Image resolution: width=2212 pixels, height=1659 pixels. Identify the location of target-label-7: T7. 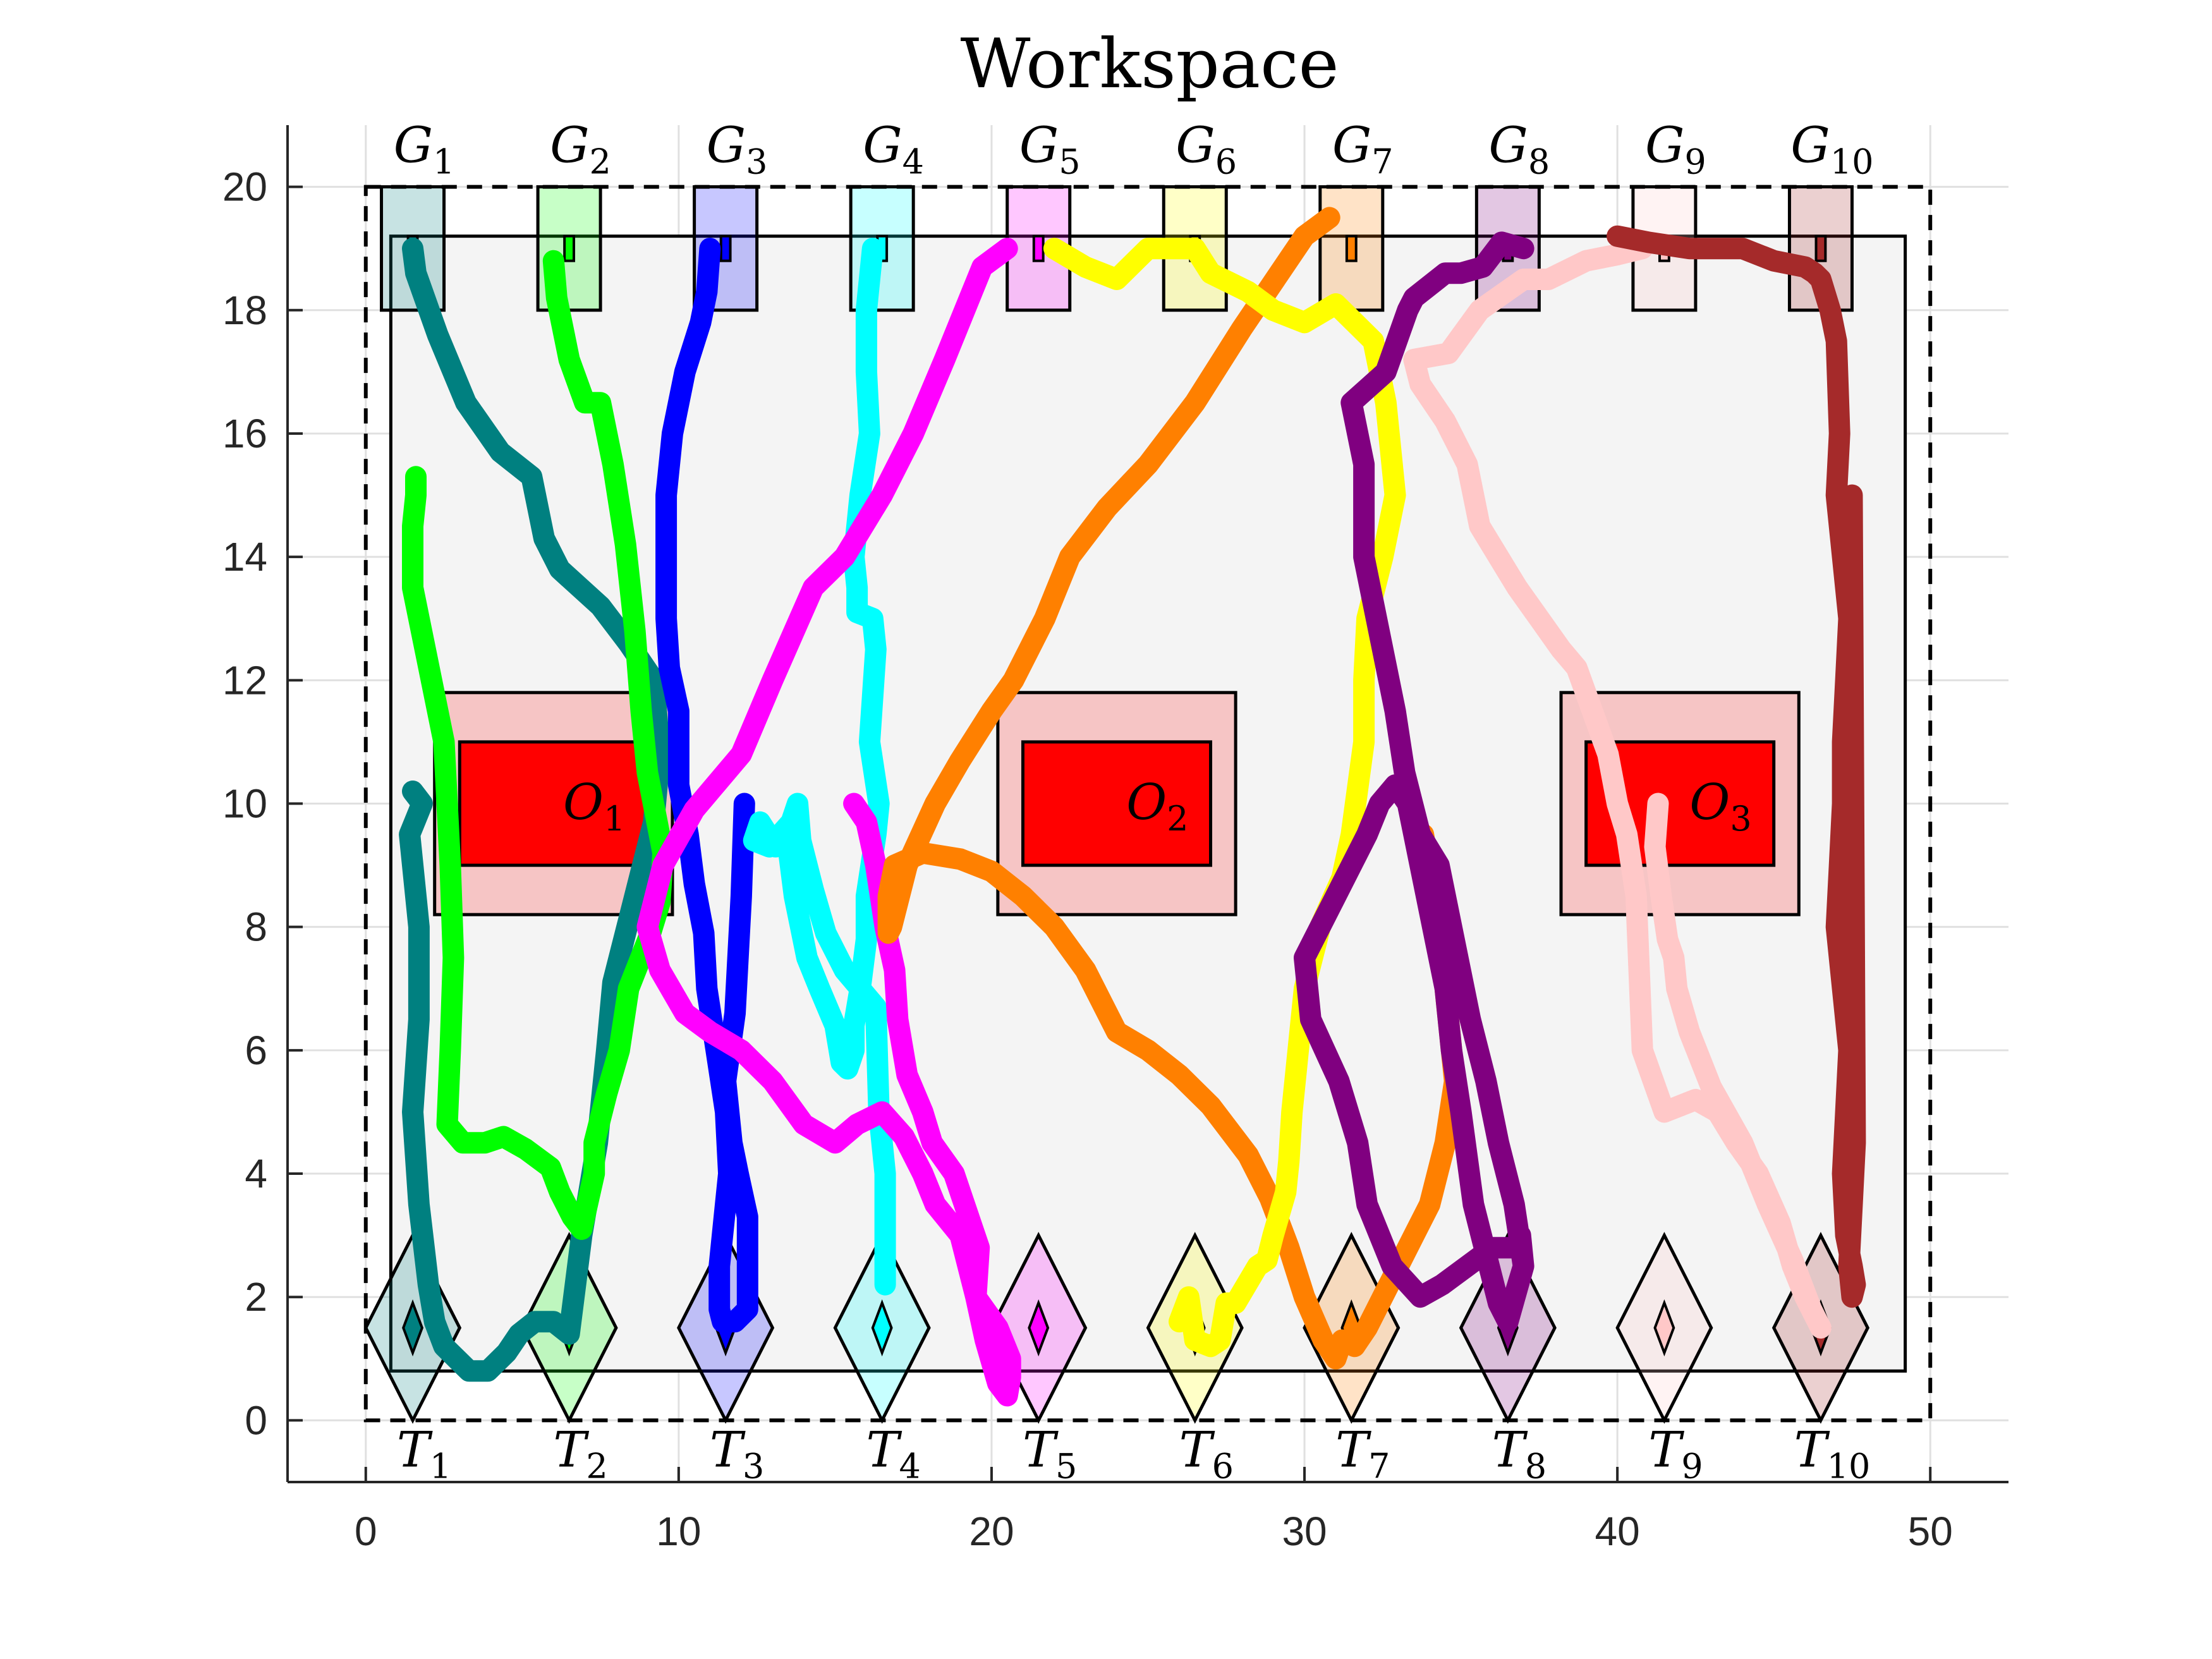
(1362, 1454).